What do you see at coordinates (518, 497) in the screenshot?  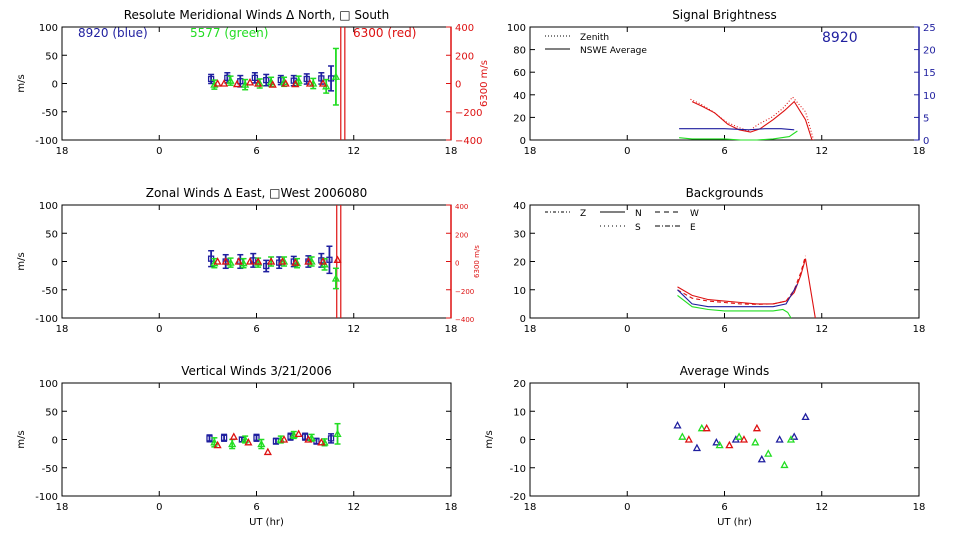 I see `y-tick-label: -20` at bounding box center [518, 497].